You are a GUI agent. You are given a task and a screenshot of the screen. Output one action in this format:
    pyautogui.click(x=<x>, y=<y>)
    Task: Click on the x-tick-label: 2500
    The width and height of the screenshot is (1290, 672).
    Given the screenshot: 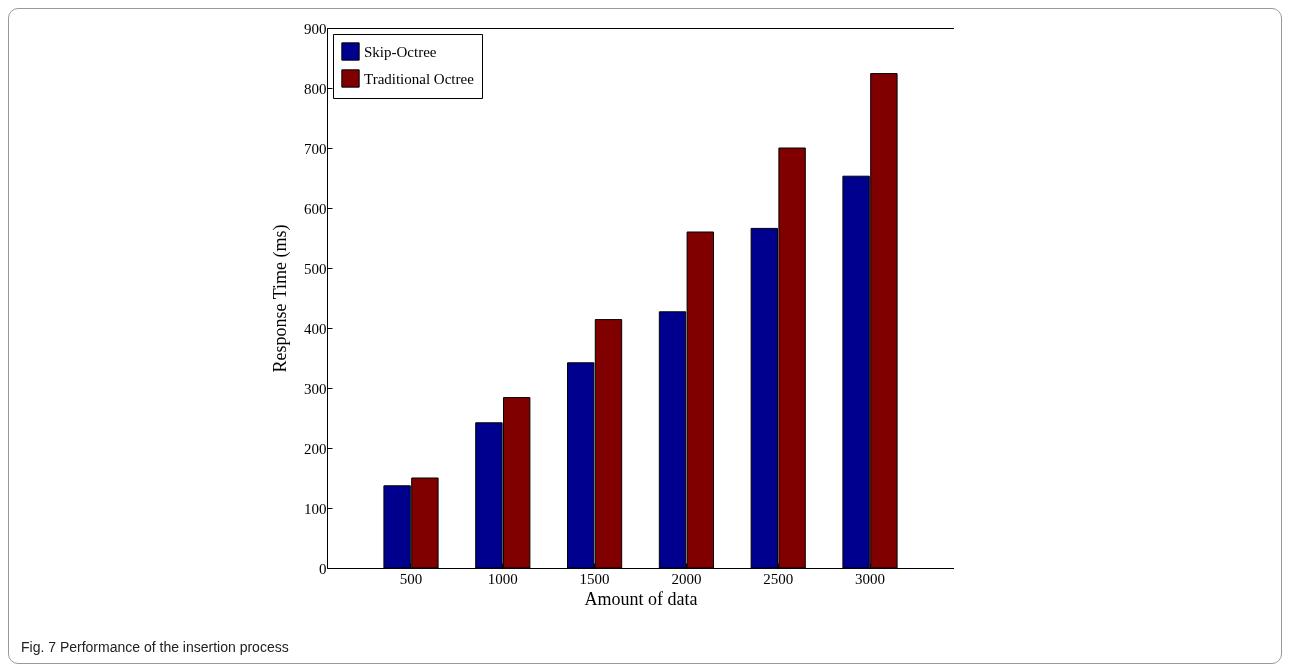 What is the action you would take?
    pyautogui.click(x=778, y=578)
    